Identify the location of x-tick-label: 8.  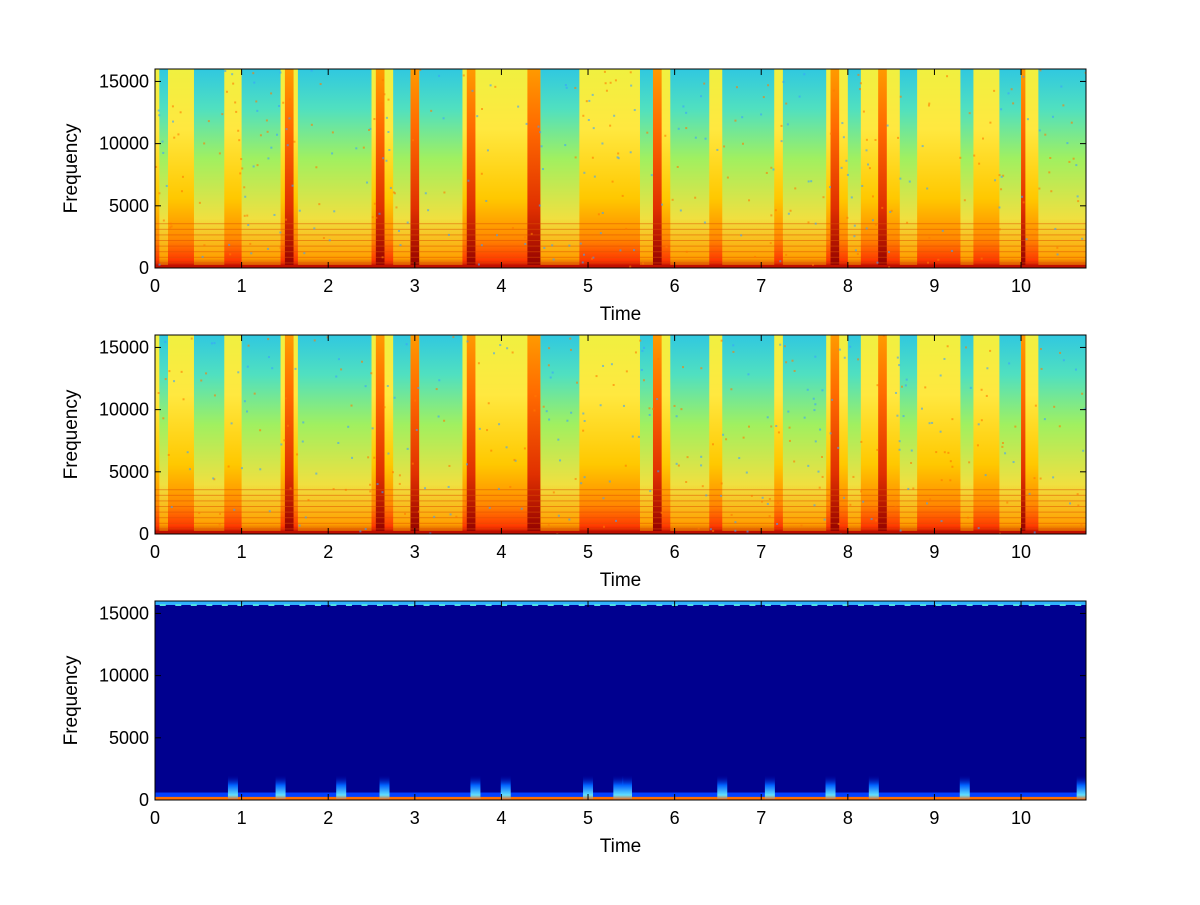
(848, 552).